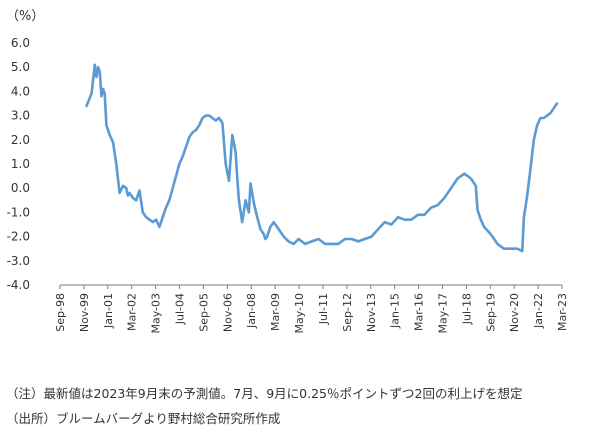 This screenshot has height=434, width=609. I want to click on x-tick-label: Nov-06, so click(227, 312).